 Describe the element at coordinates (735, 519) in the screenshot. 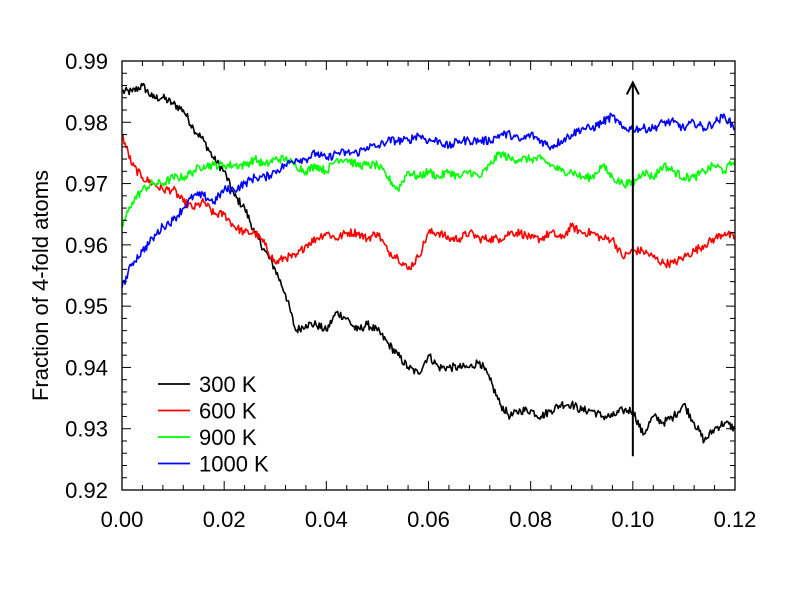

I see `x-tick-label: 0.12` at that location.